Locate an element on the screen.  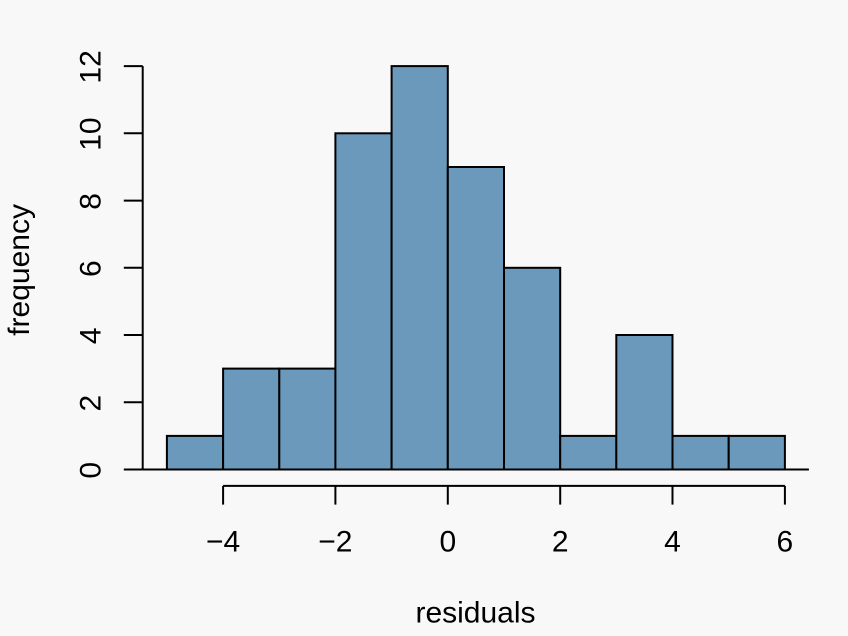
svg-text: residuals is located at coordinates (475, 613).